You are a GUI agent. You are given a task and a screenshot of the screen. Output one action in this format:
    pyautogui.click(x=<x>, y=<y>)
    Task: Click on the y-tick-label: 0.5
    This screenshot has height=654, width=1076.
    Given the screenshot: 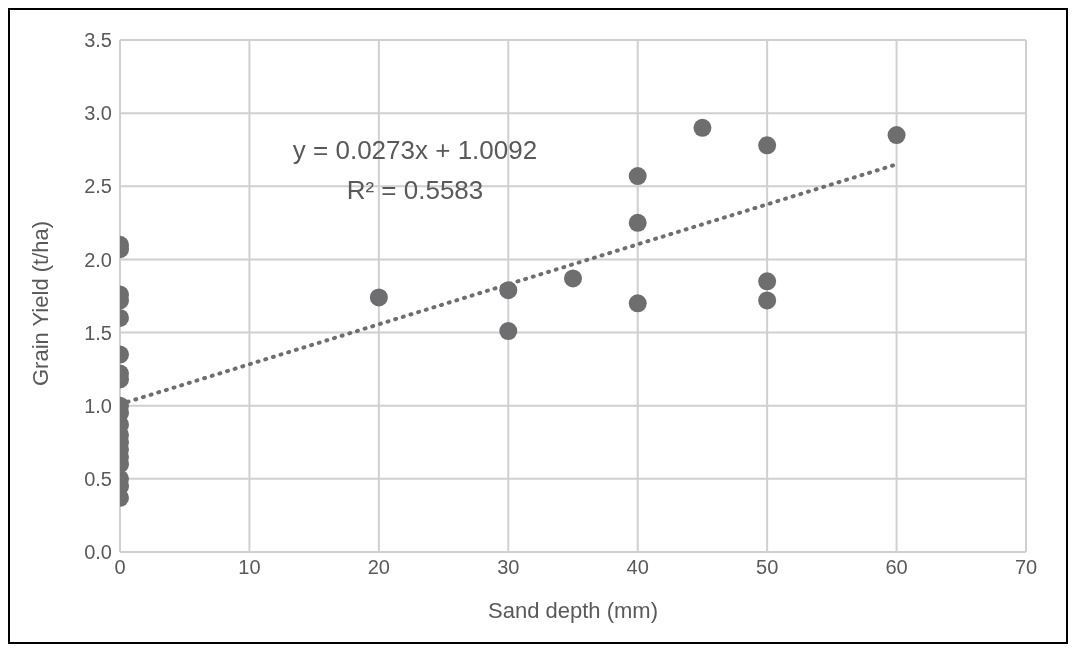 What is the action you would take?
    pyautogui.click(x=98, y=478)
    